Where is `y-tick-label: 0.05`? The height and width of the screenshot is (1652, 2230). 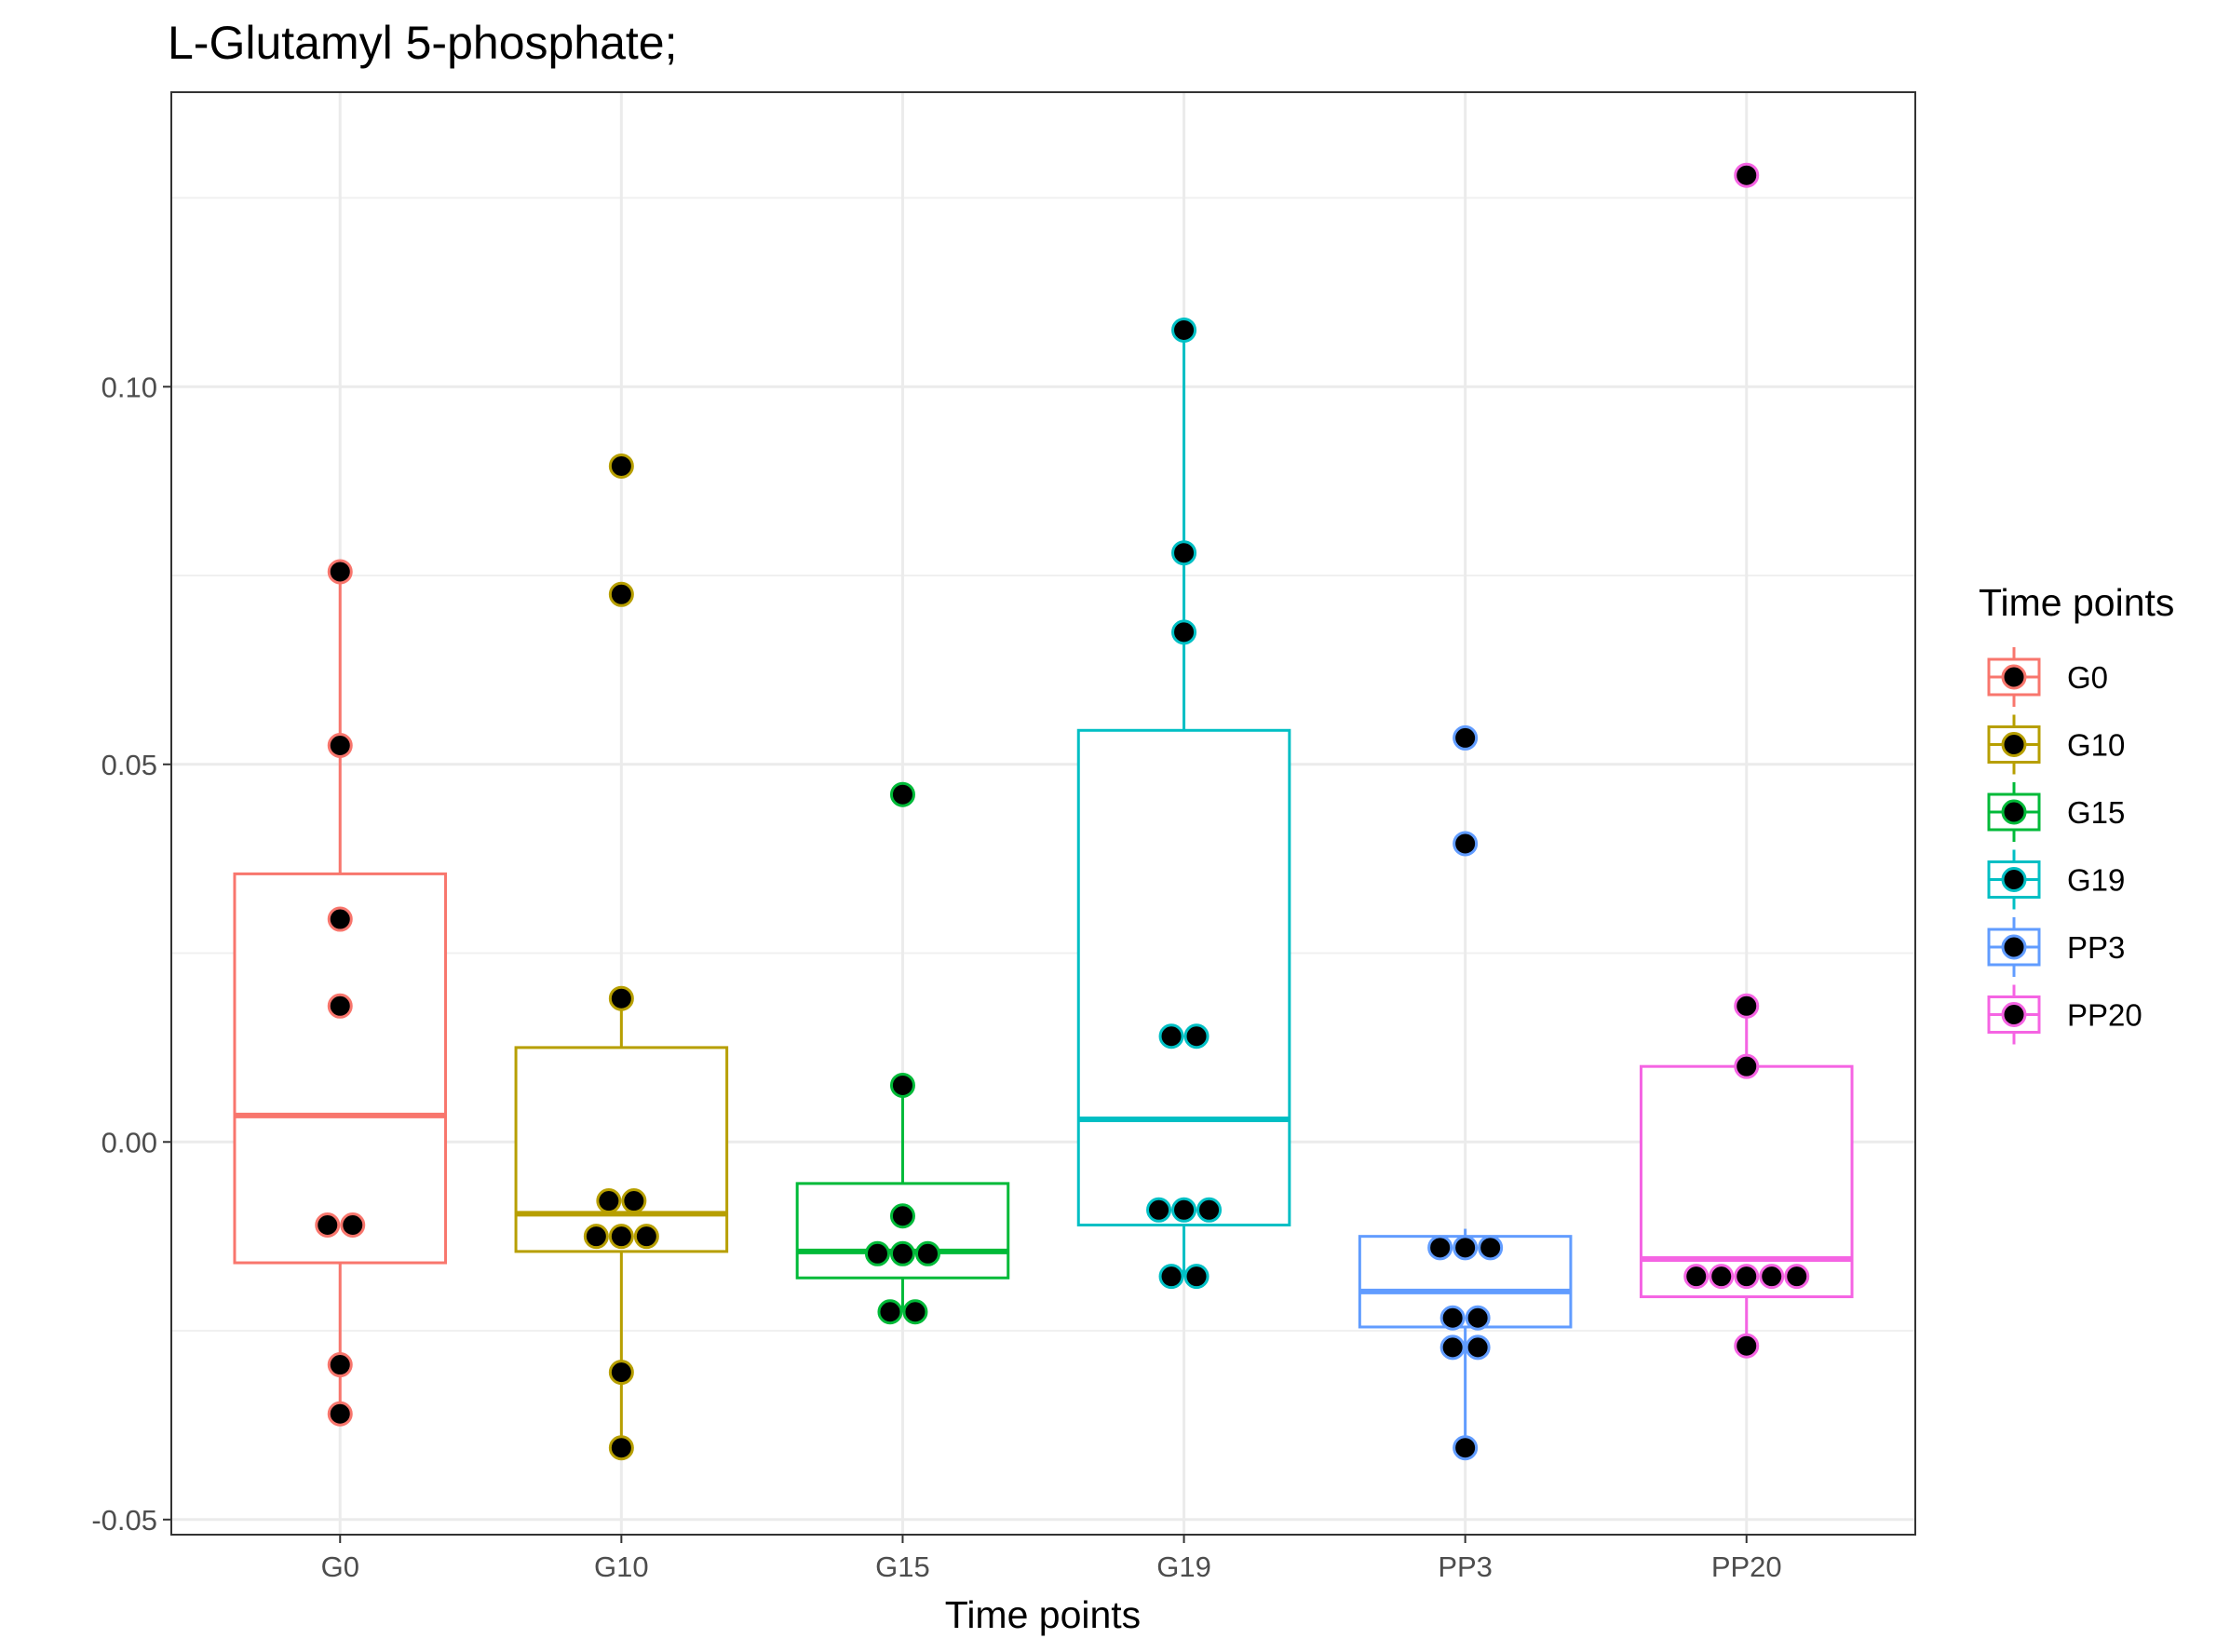
y-tick-label: 0.05 is located at coordinates (129, 765).